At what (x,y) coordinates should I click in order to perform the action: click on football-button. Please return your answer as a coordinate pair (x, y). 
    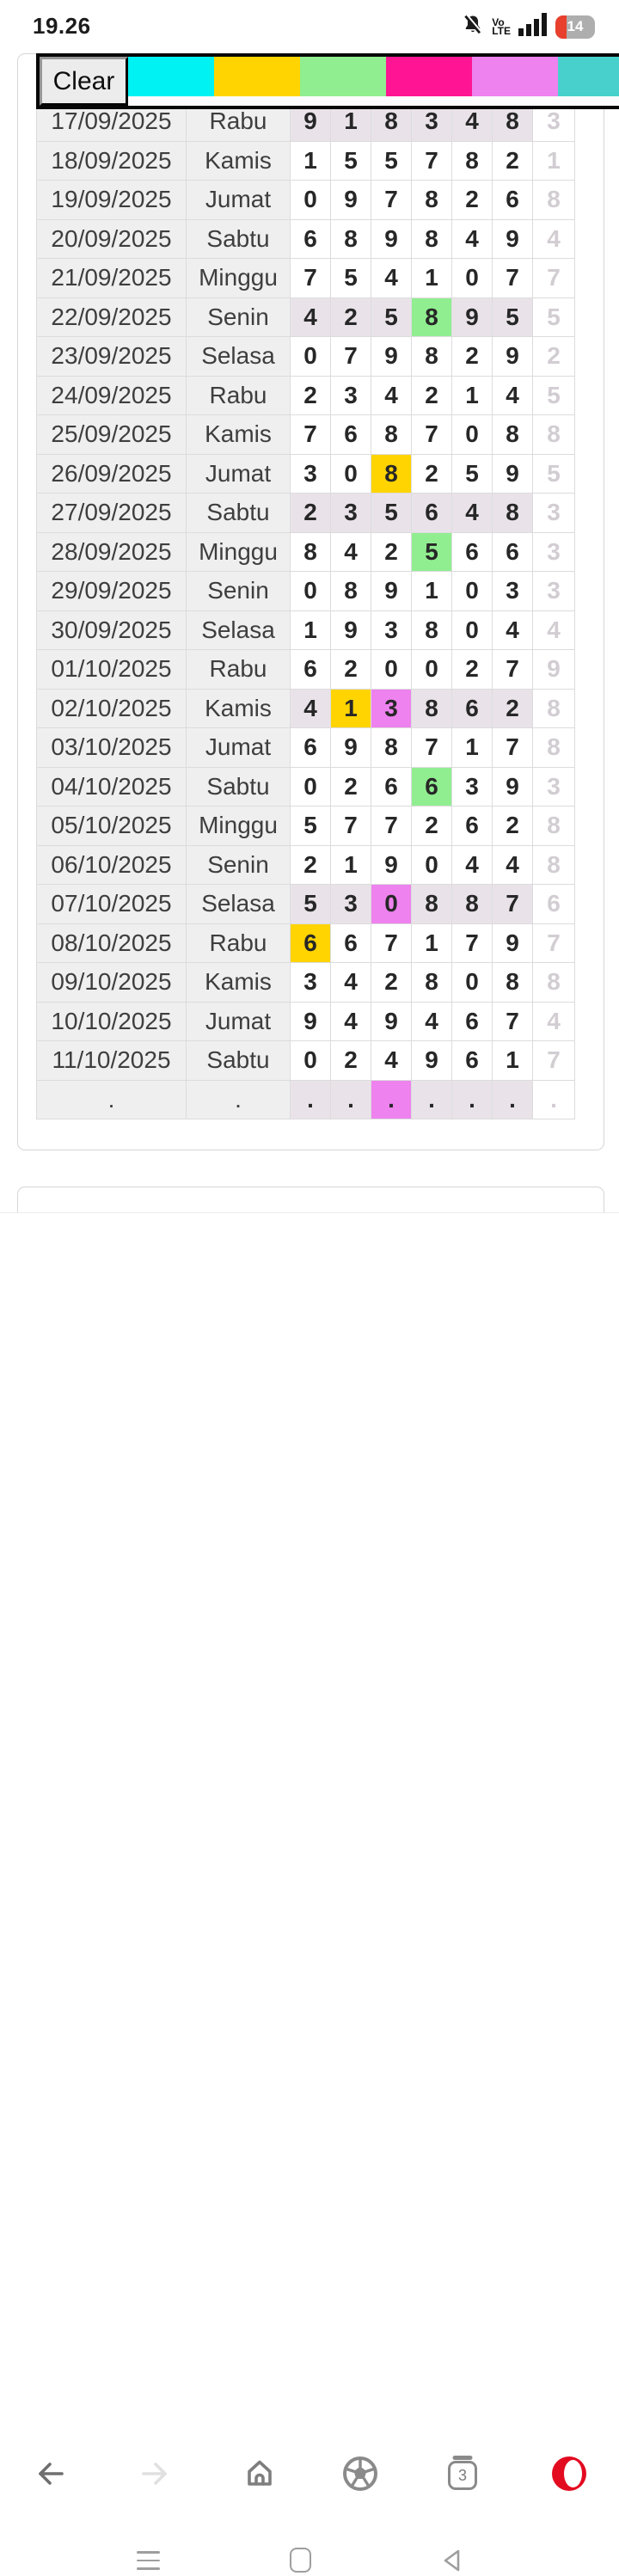
    Looking at the image, I should click on (360, 2475).